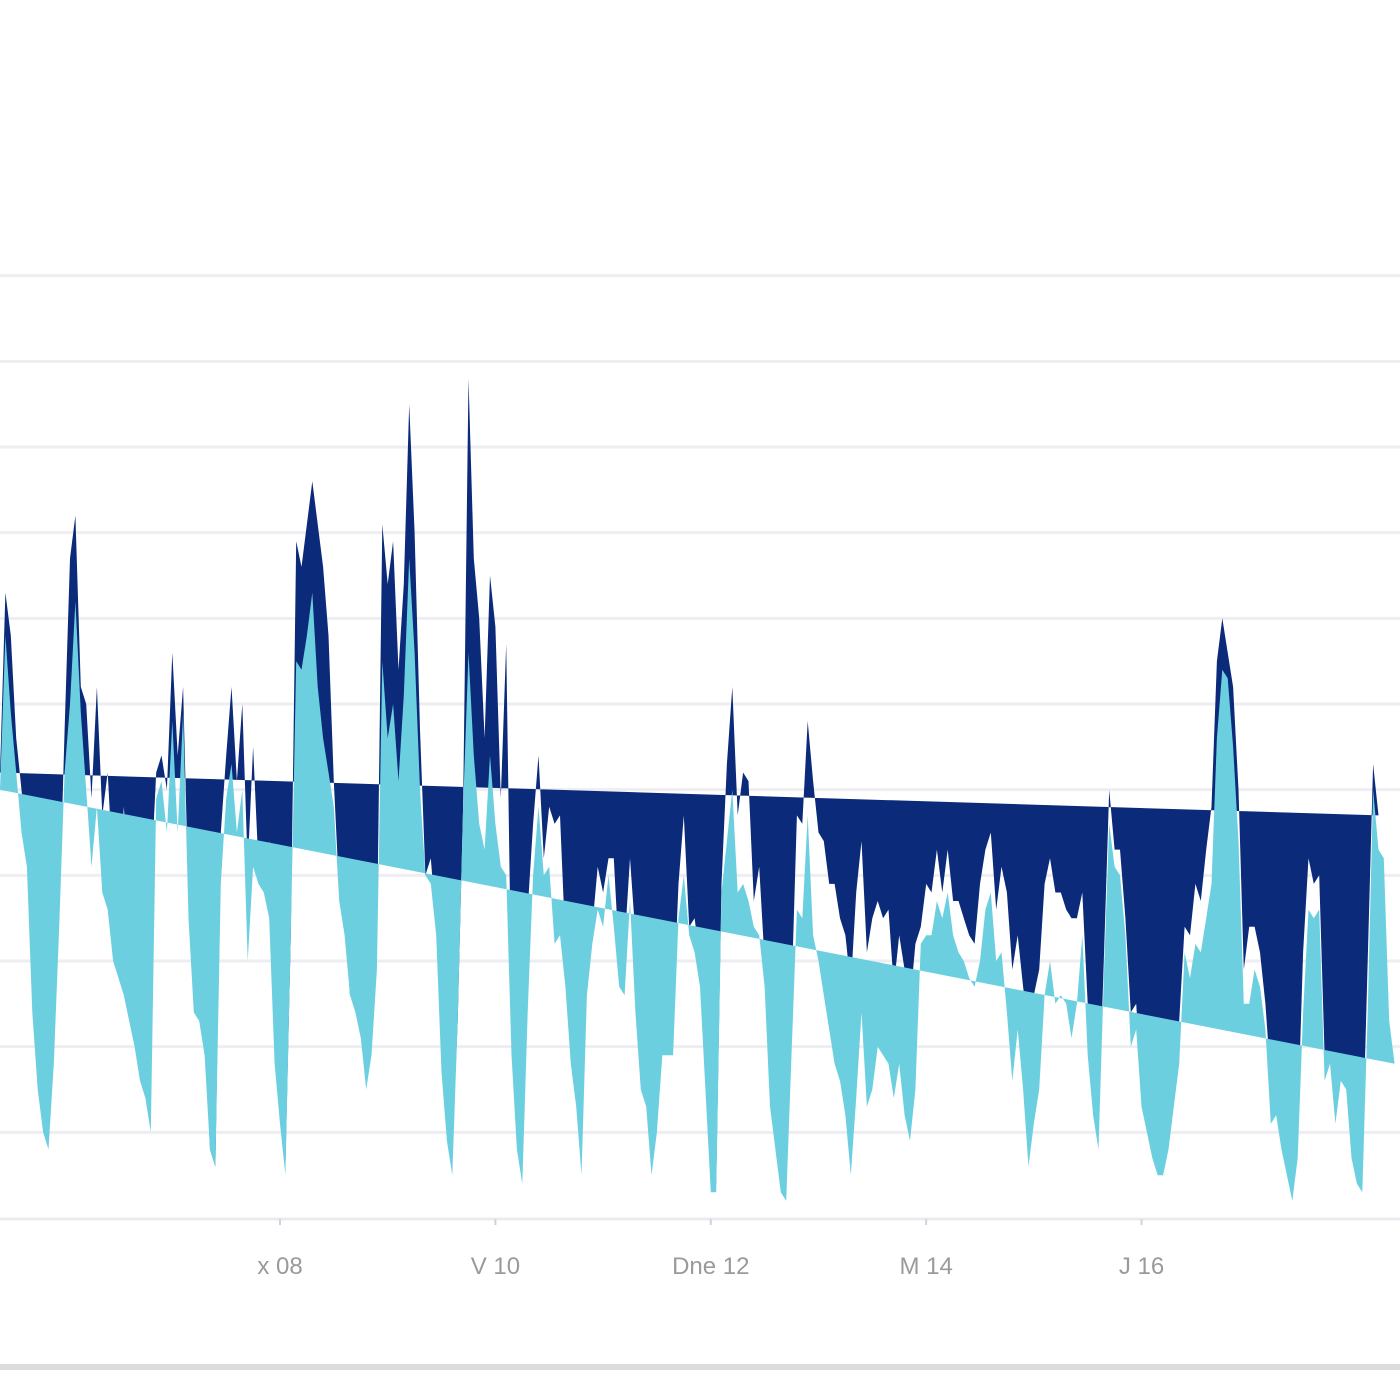 This screenshot has height=1400, width=1400. Describe the element at coordinates (700, 1385) in the screenshot. I see `page-background` at that location.